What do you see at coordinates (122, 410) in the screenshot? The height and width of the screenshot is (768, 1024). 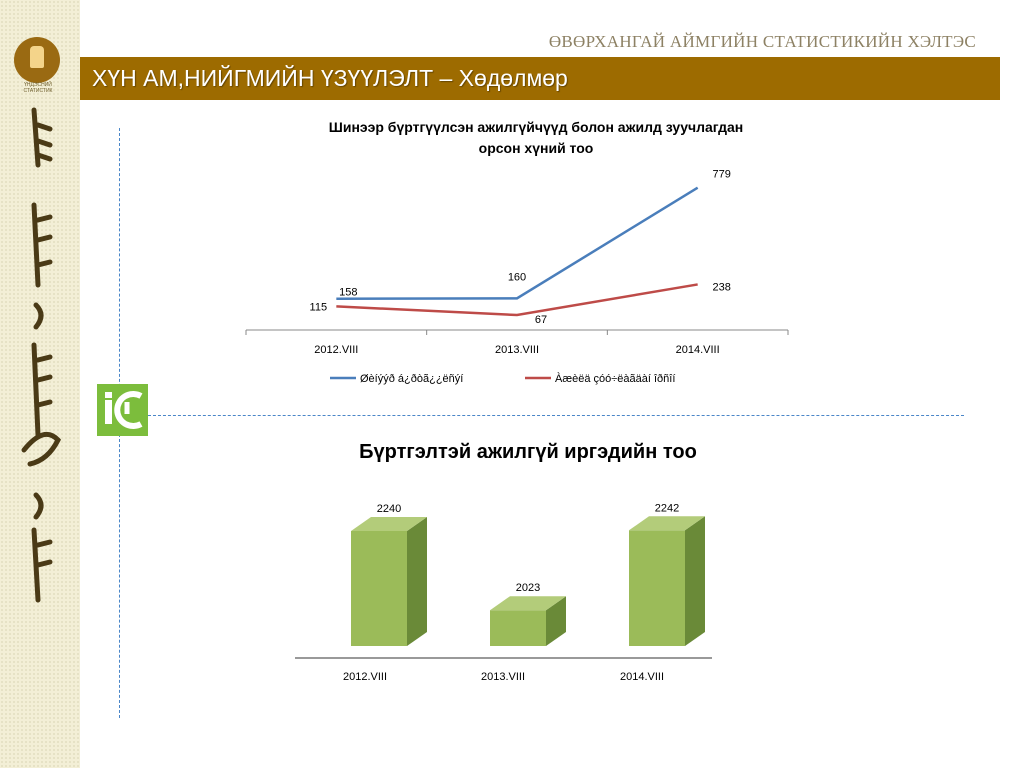 I see `info-badge-icon` at bounding box center [122, 410].